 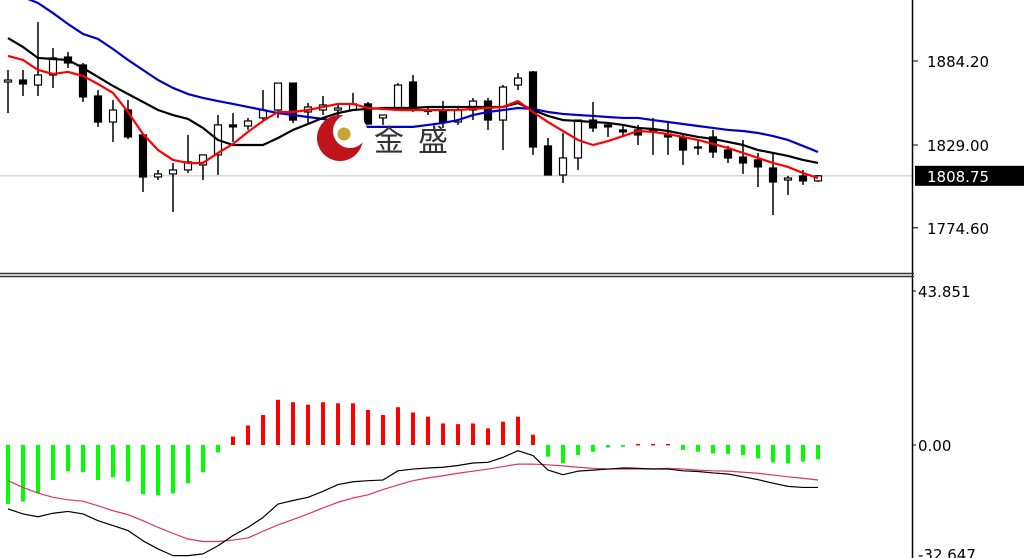 I want to click on logo-crescent-cutout, so click(x=350, y=131).